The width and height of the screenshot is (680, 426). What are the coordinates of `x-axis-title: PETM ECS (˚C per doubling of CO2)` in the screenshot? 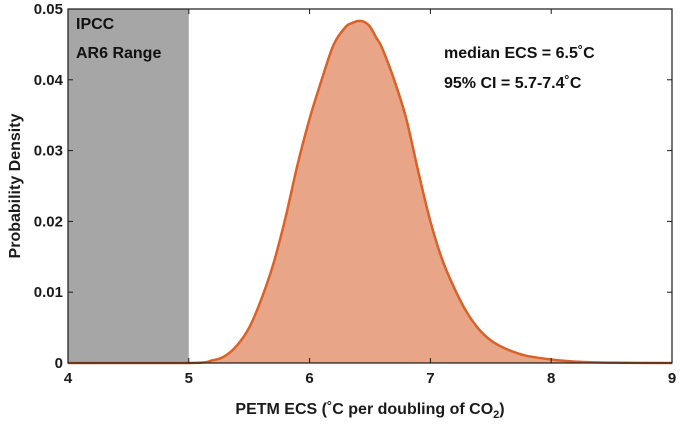 It's located at (369, 411).